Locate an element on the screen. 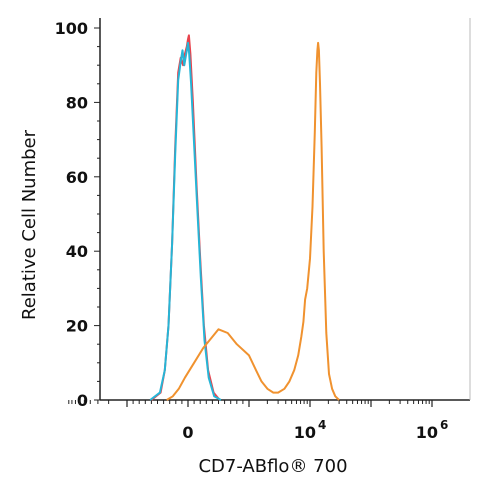 The image size is (500, 500). y-tick-label: 60 is located at coordinates (77, 177).